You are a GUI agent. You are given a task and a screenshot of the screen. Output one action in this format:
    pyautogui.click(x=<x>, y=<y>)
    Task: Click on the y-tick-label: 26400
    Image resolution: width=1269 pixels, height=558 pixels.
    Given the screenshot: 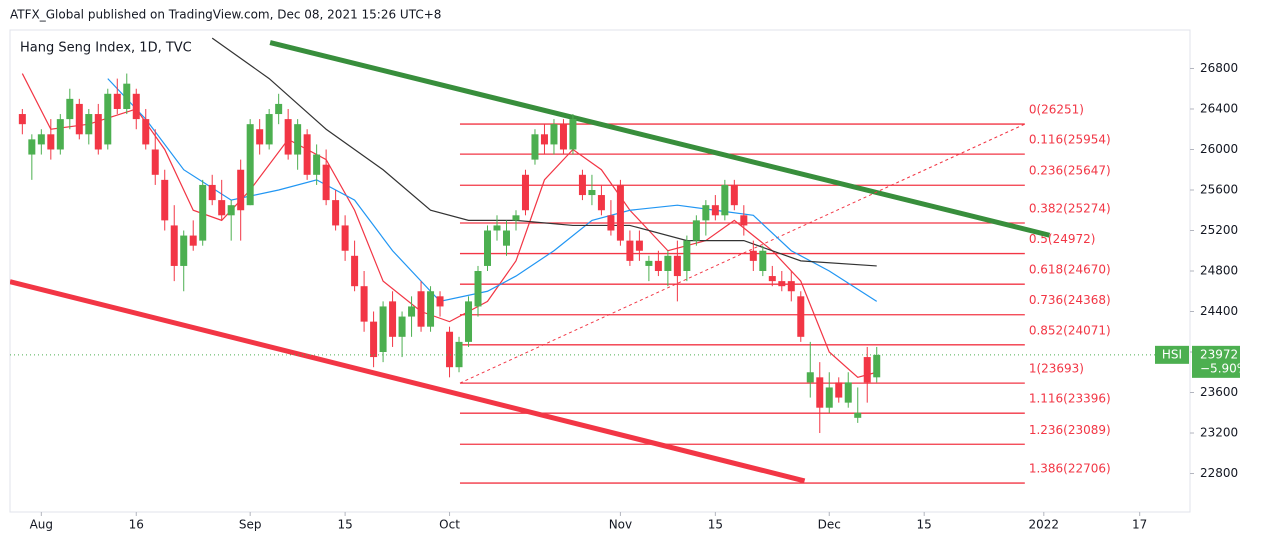 What is the action you would take?
    pyautogui.click(x=1219, y=108)
    